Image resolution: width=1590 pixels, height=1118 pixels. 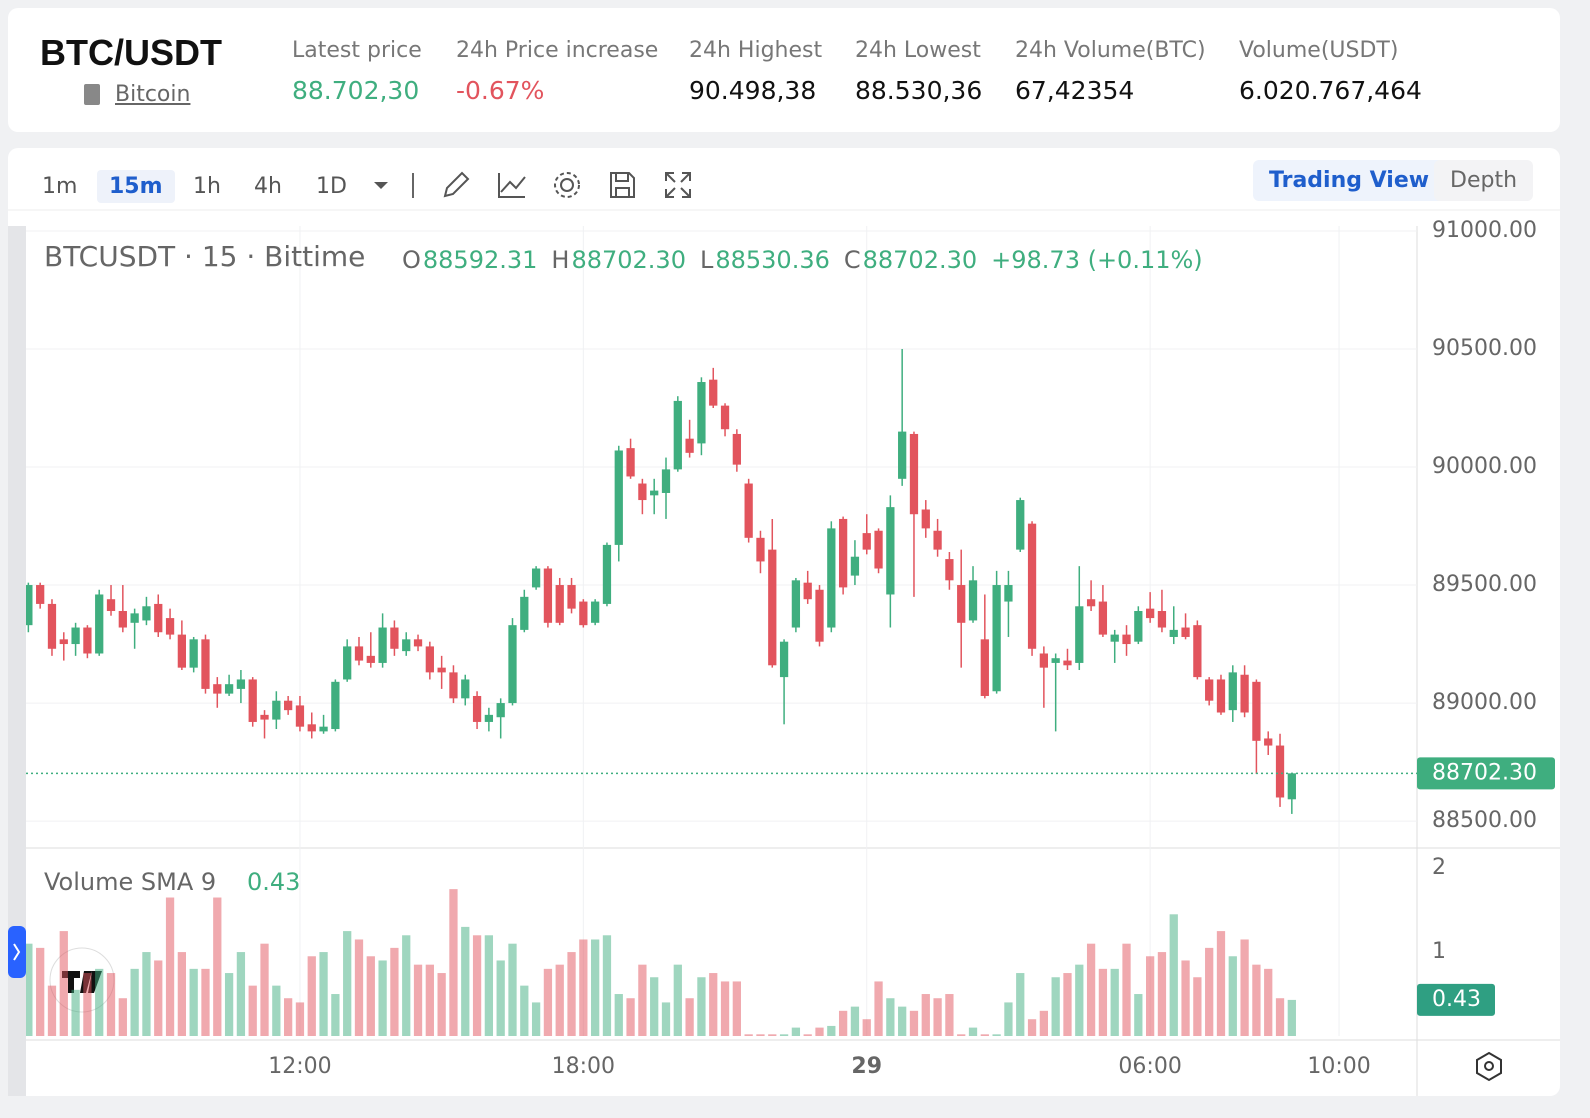 I want to click on stat-label: 24h Price increase, so click(x=557, y=50).